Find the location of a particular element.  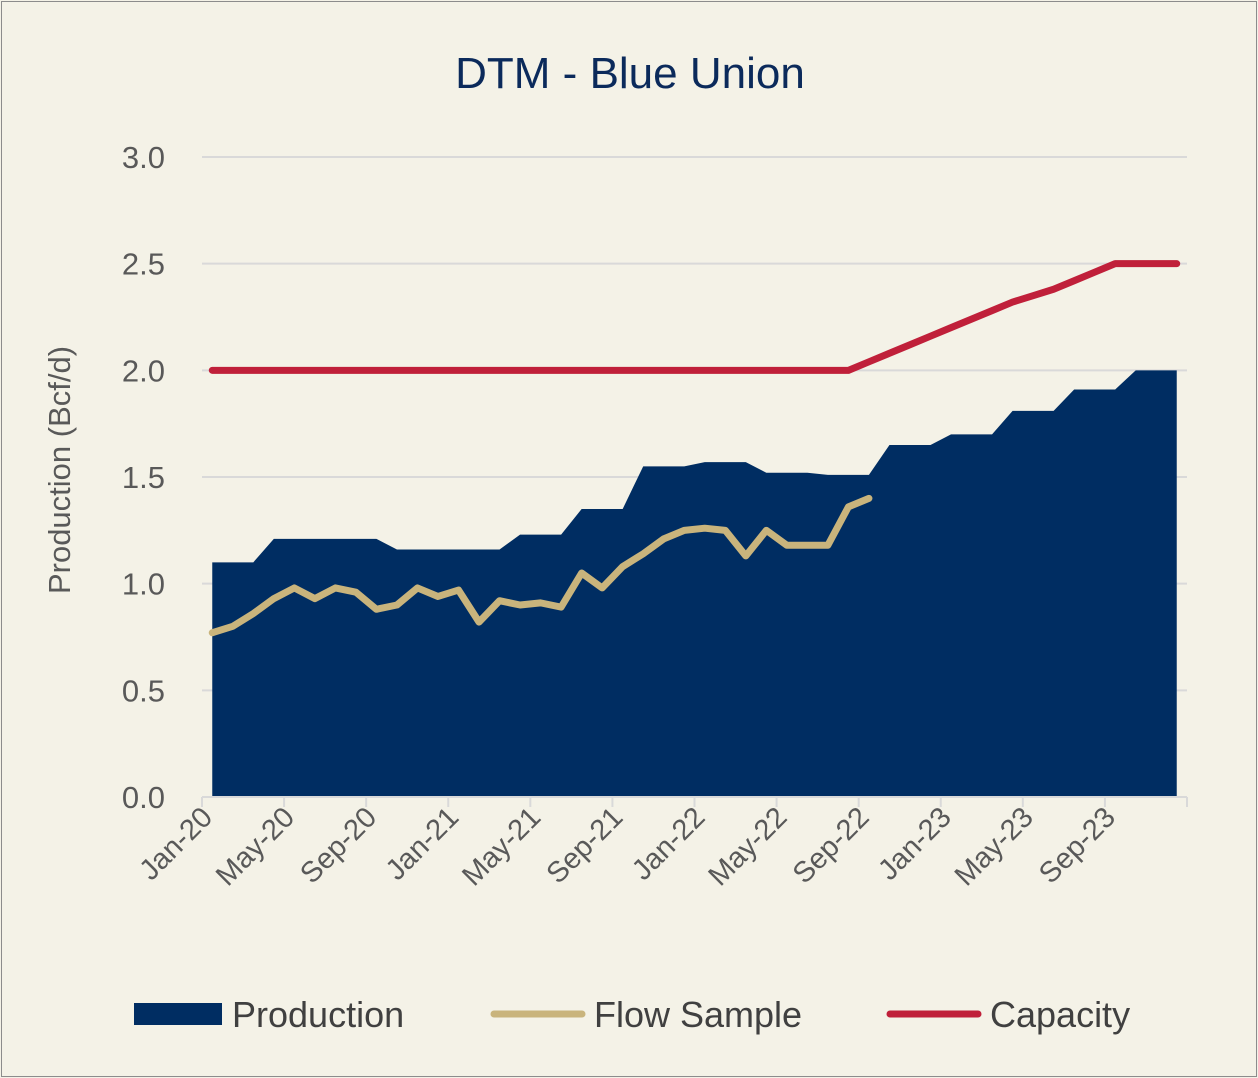

series-line-flow-sample is located at coordinates (540, 565).